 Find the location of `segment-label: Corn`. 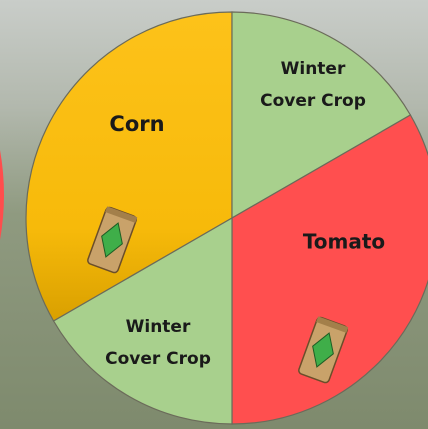

segment-label: Corn is located at coordinates (136, 124).